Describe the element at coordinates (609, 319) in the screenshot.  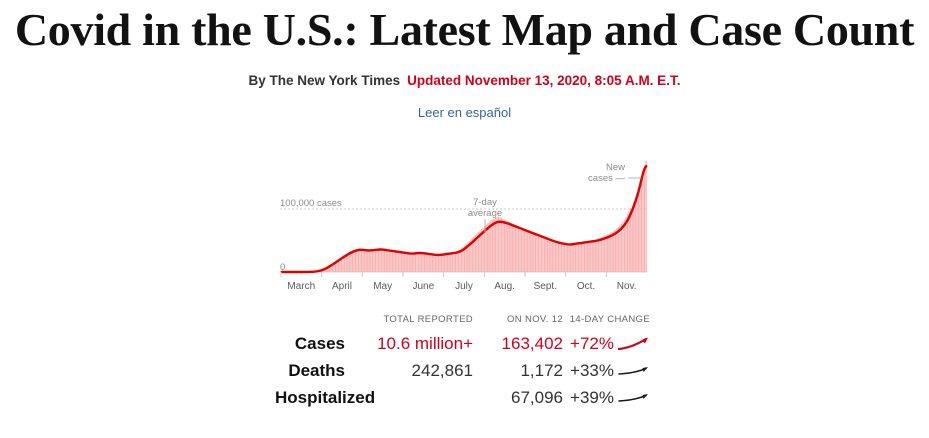
I see `column-header-14-day-change: 14-DAY CHANGE` at that location.